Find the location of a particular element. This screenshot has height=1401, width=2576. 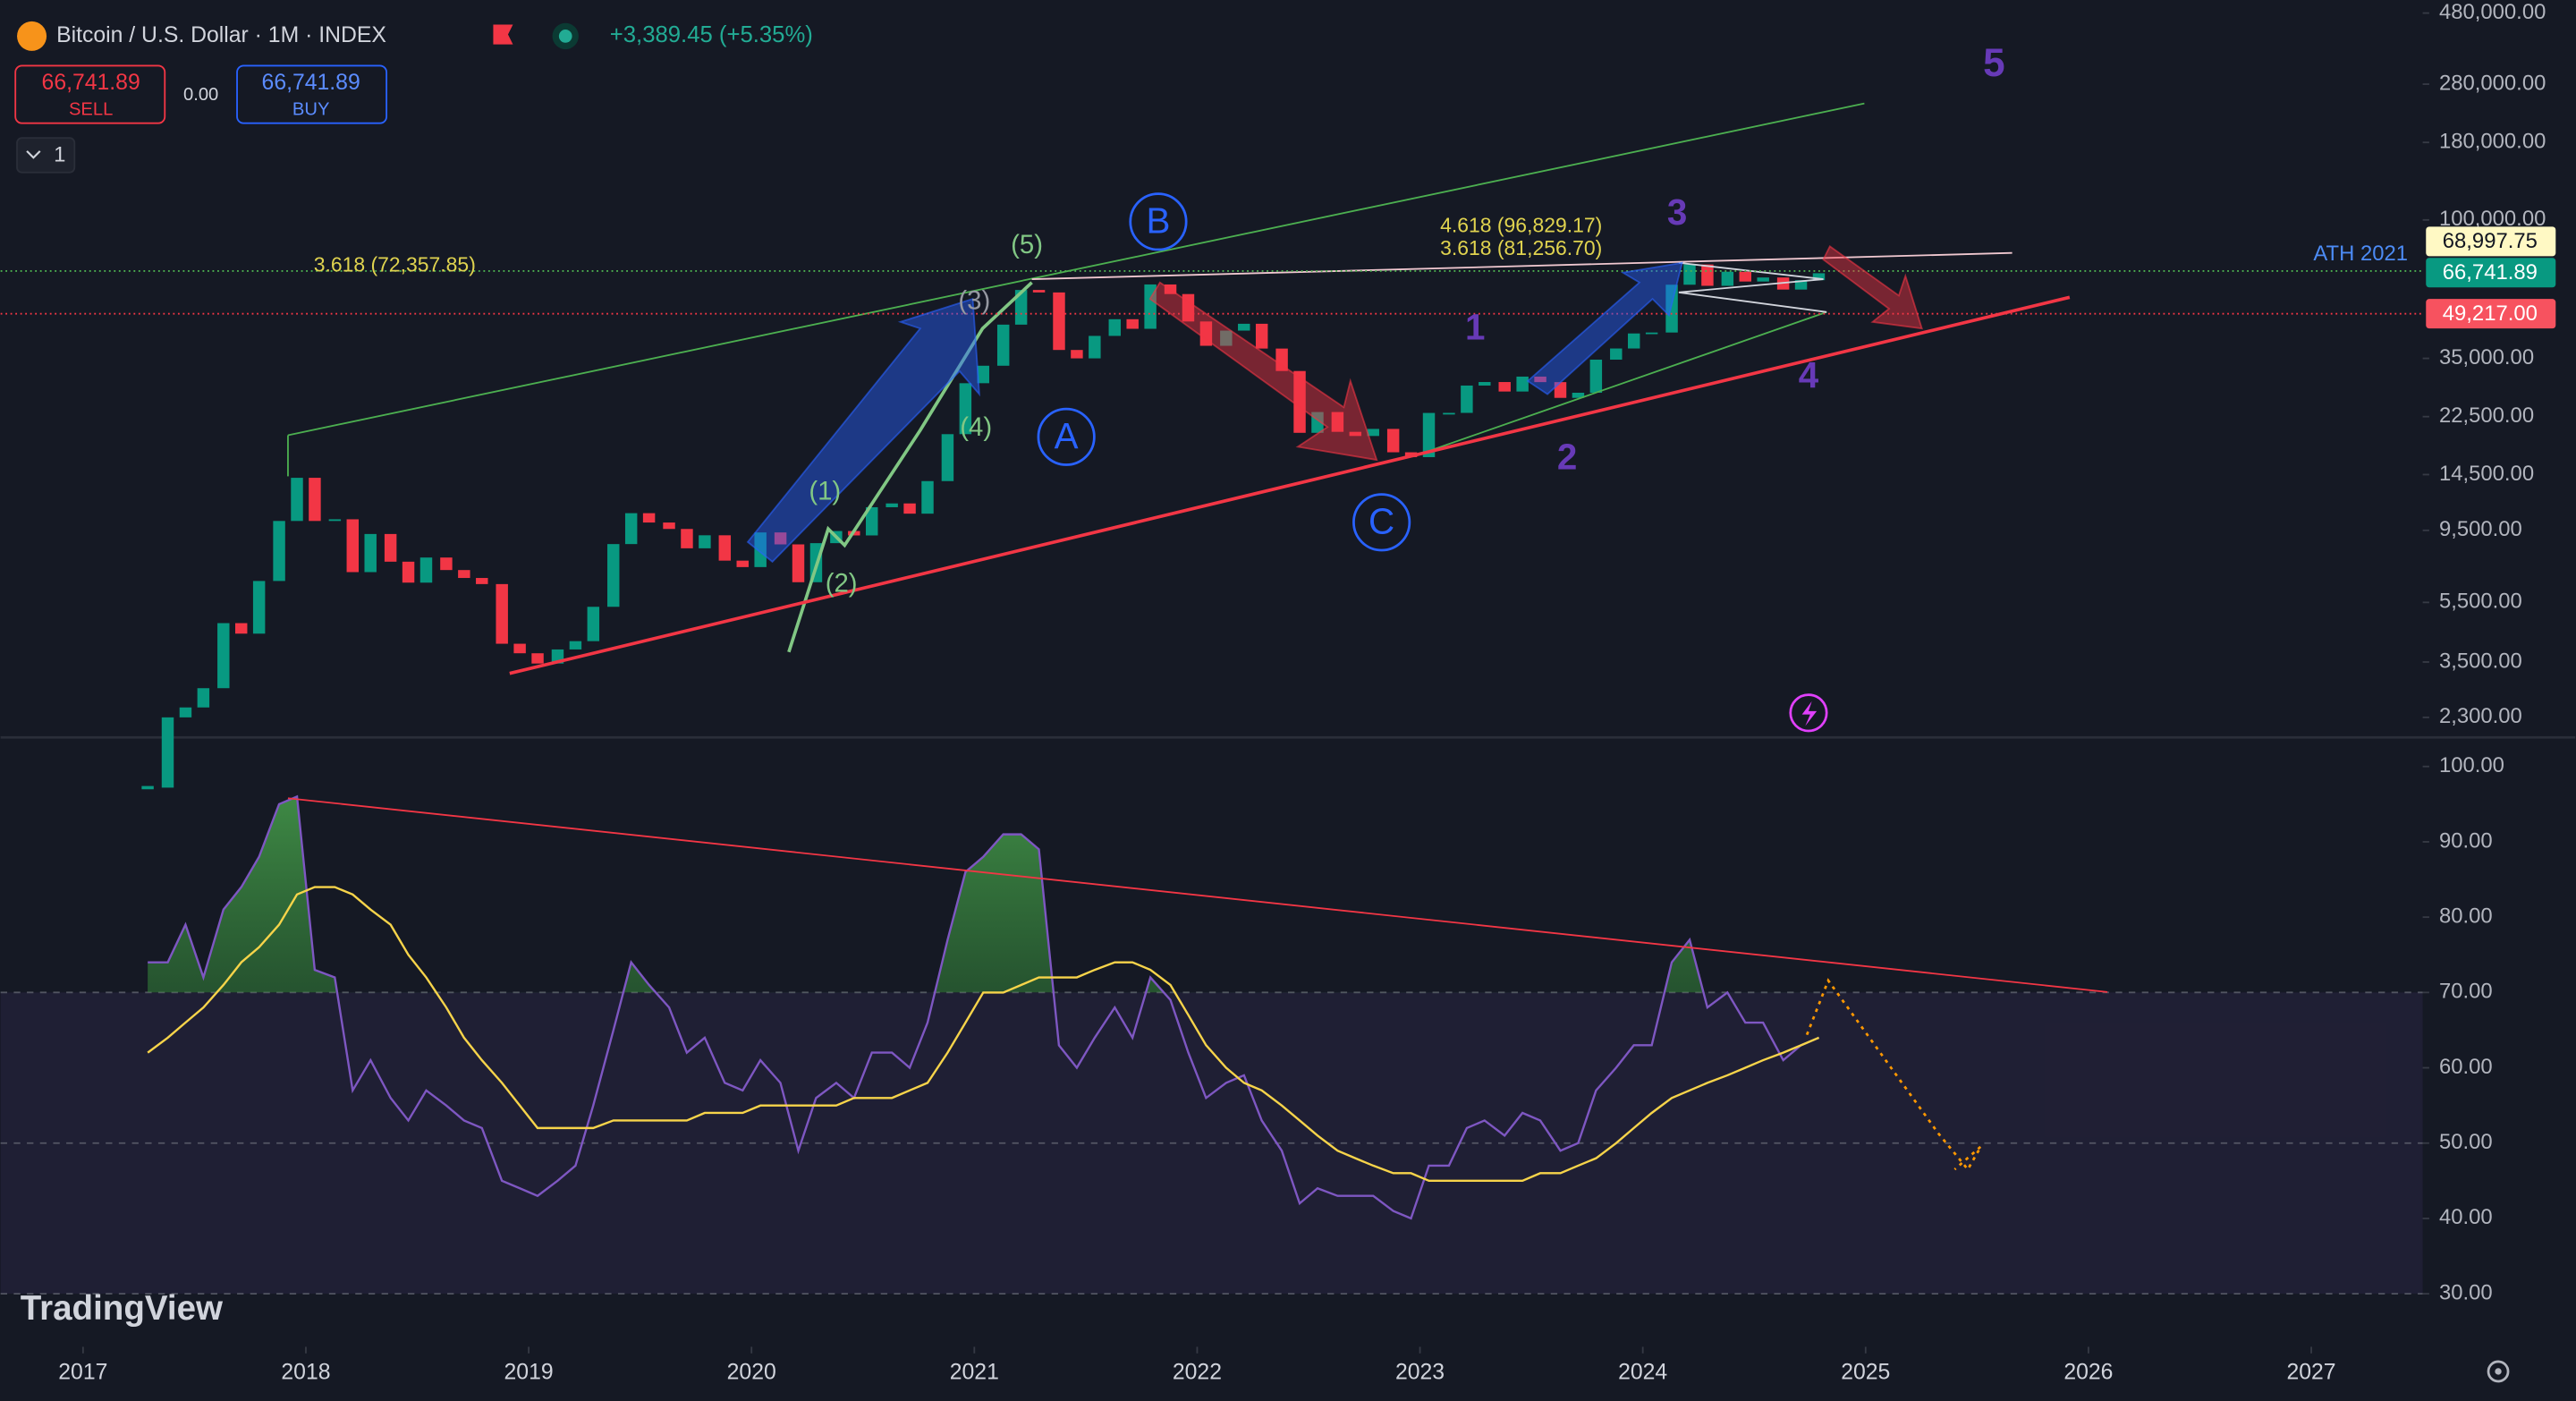

spread: 0.00 is located at coordinates (200, 95).